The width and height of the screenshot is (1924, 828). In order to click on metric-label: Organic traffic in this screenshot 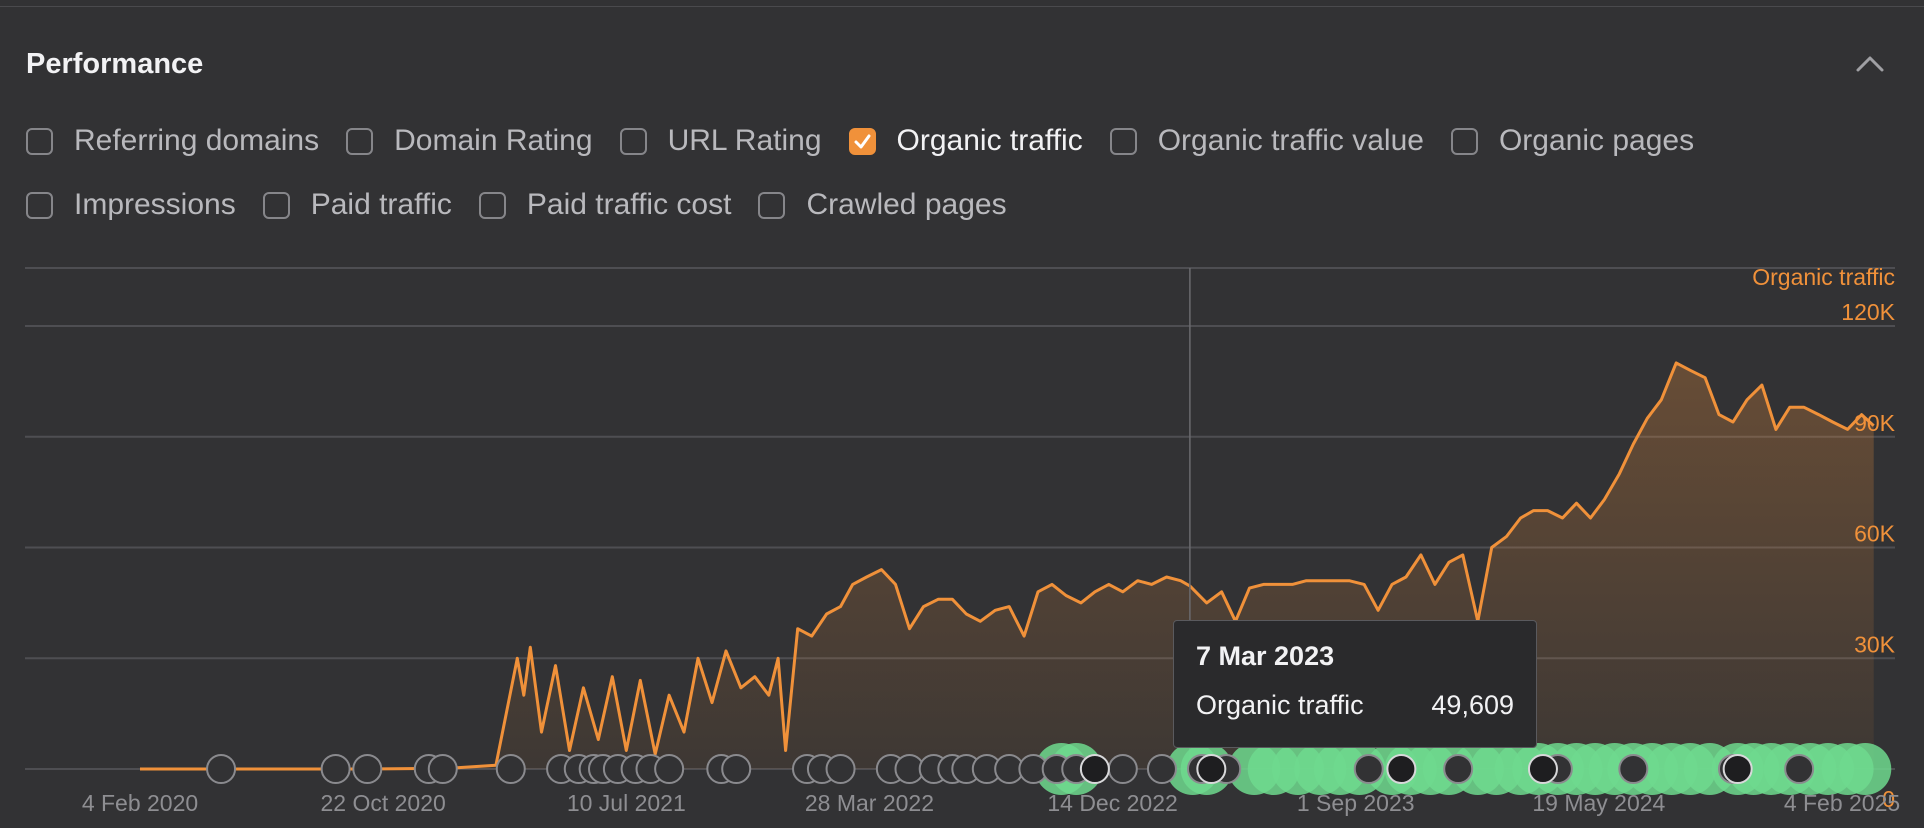, I will do `click(989, 140)`.